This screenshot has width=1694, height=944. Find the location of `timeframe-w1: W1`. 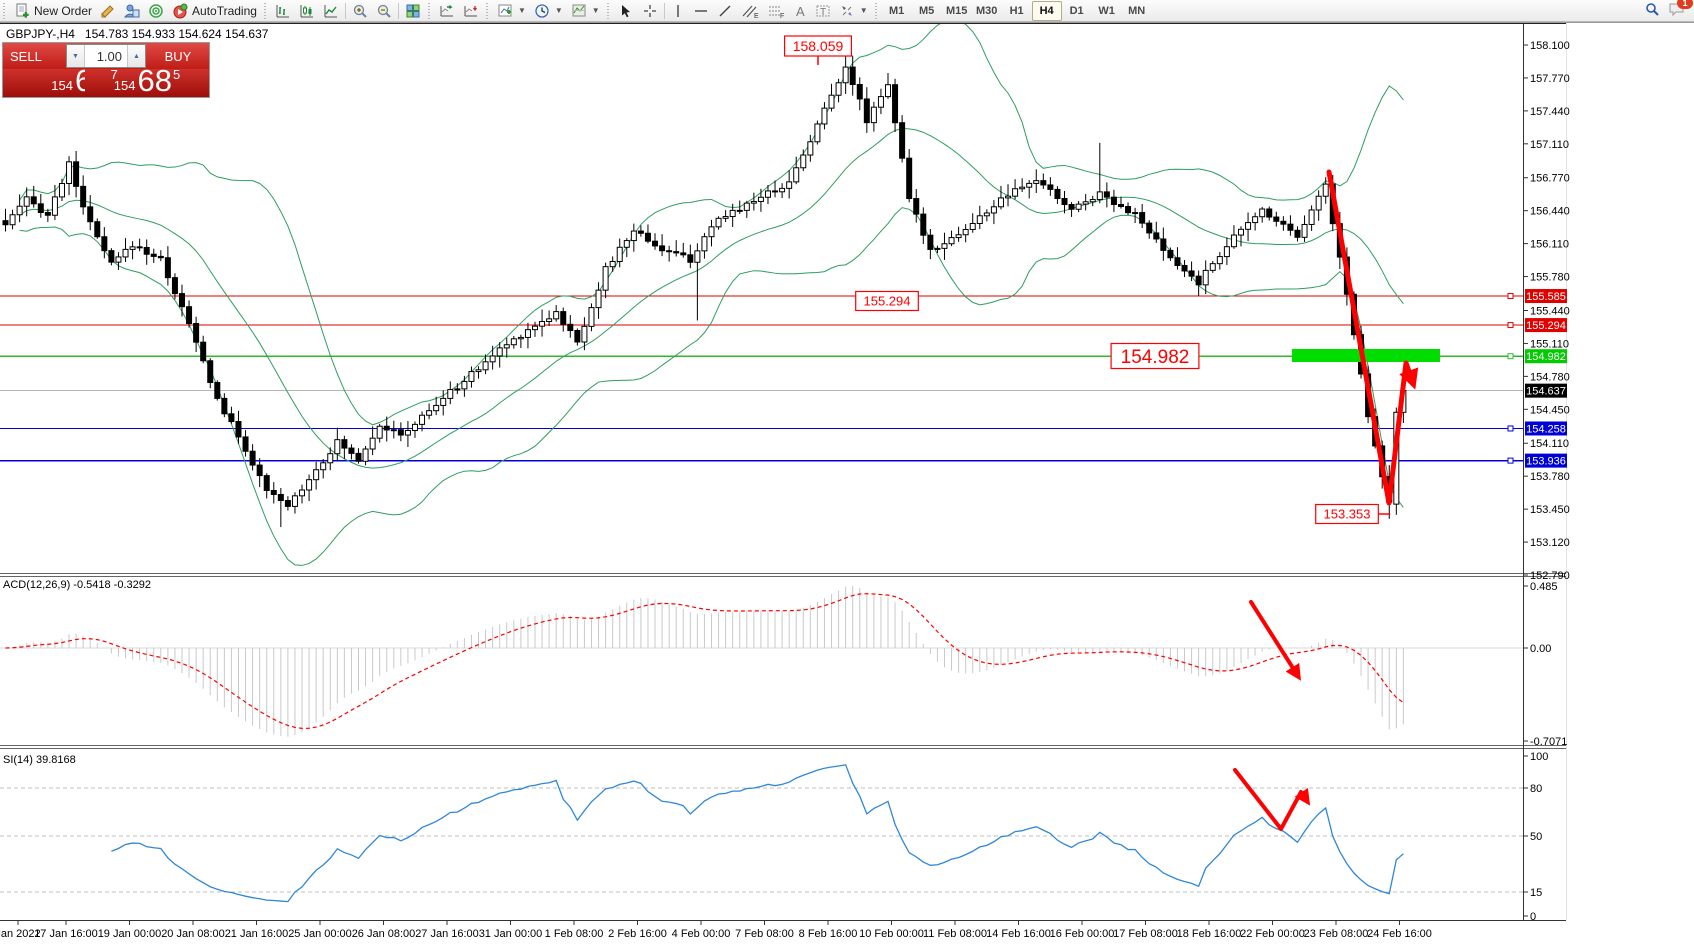

timeframe-w1: W1 is located at coordinates (1106, 10).